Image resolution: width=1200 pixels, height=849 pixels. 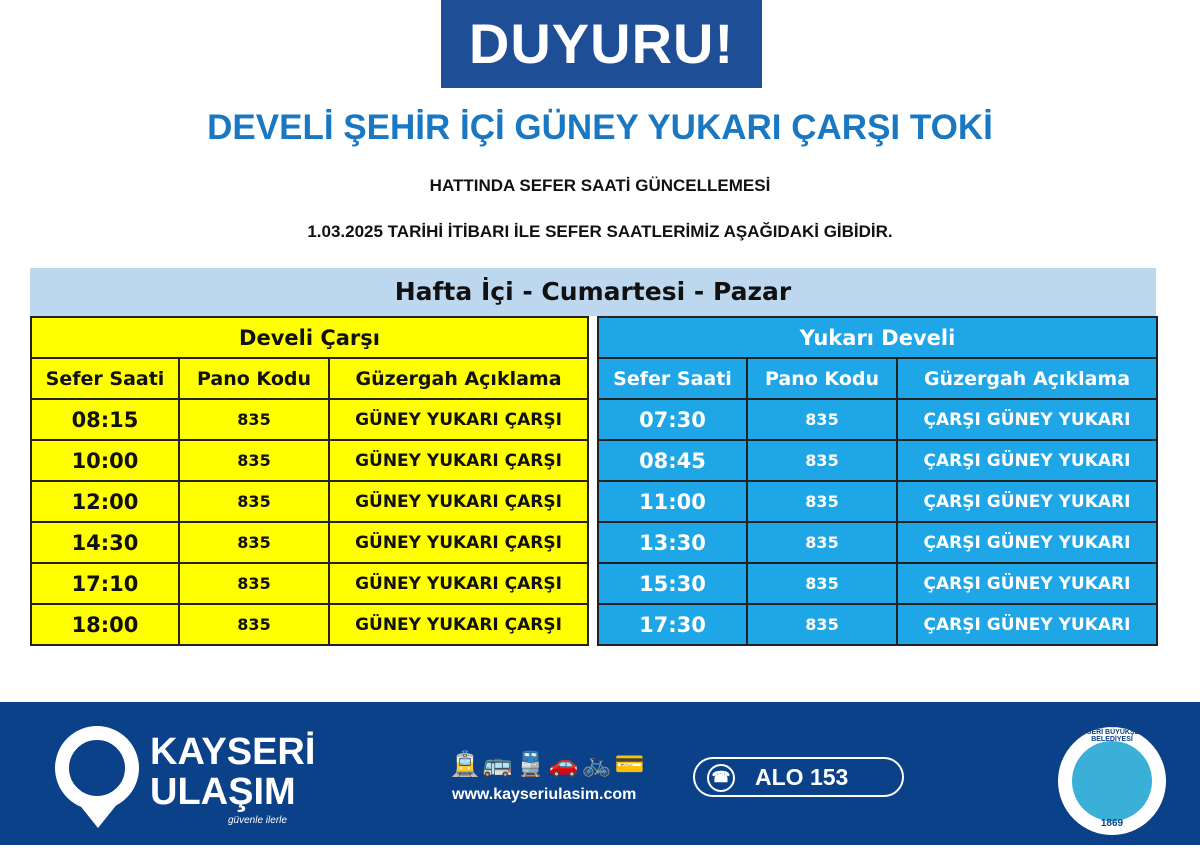 I want to click on table-row: 14:30 835 GÜNEY YUKARI ÇARŞI, so click(x=310, y=542).